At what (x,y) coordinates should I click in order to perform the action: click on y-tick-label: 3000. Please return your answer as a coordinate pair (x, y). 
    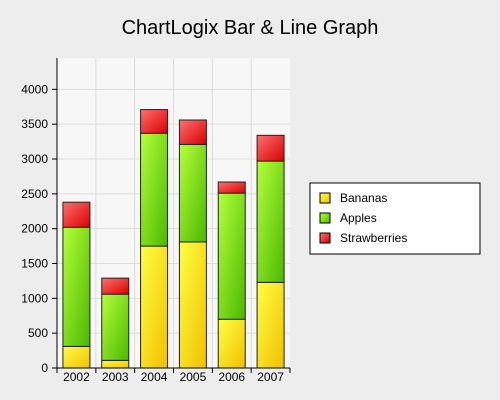
    Looking at the image, I should click on (34, 159).